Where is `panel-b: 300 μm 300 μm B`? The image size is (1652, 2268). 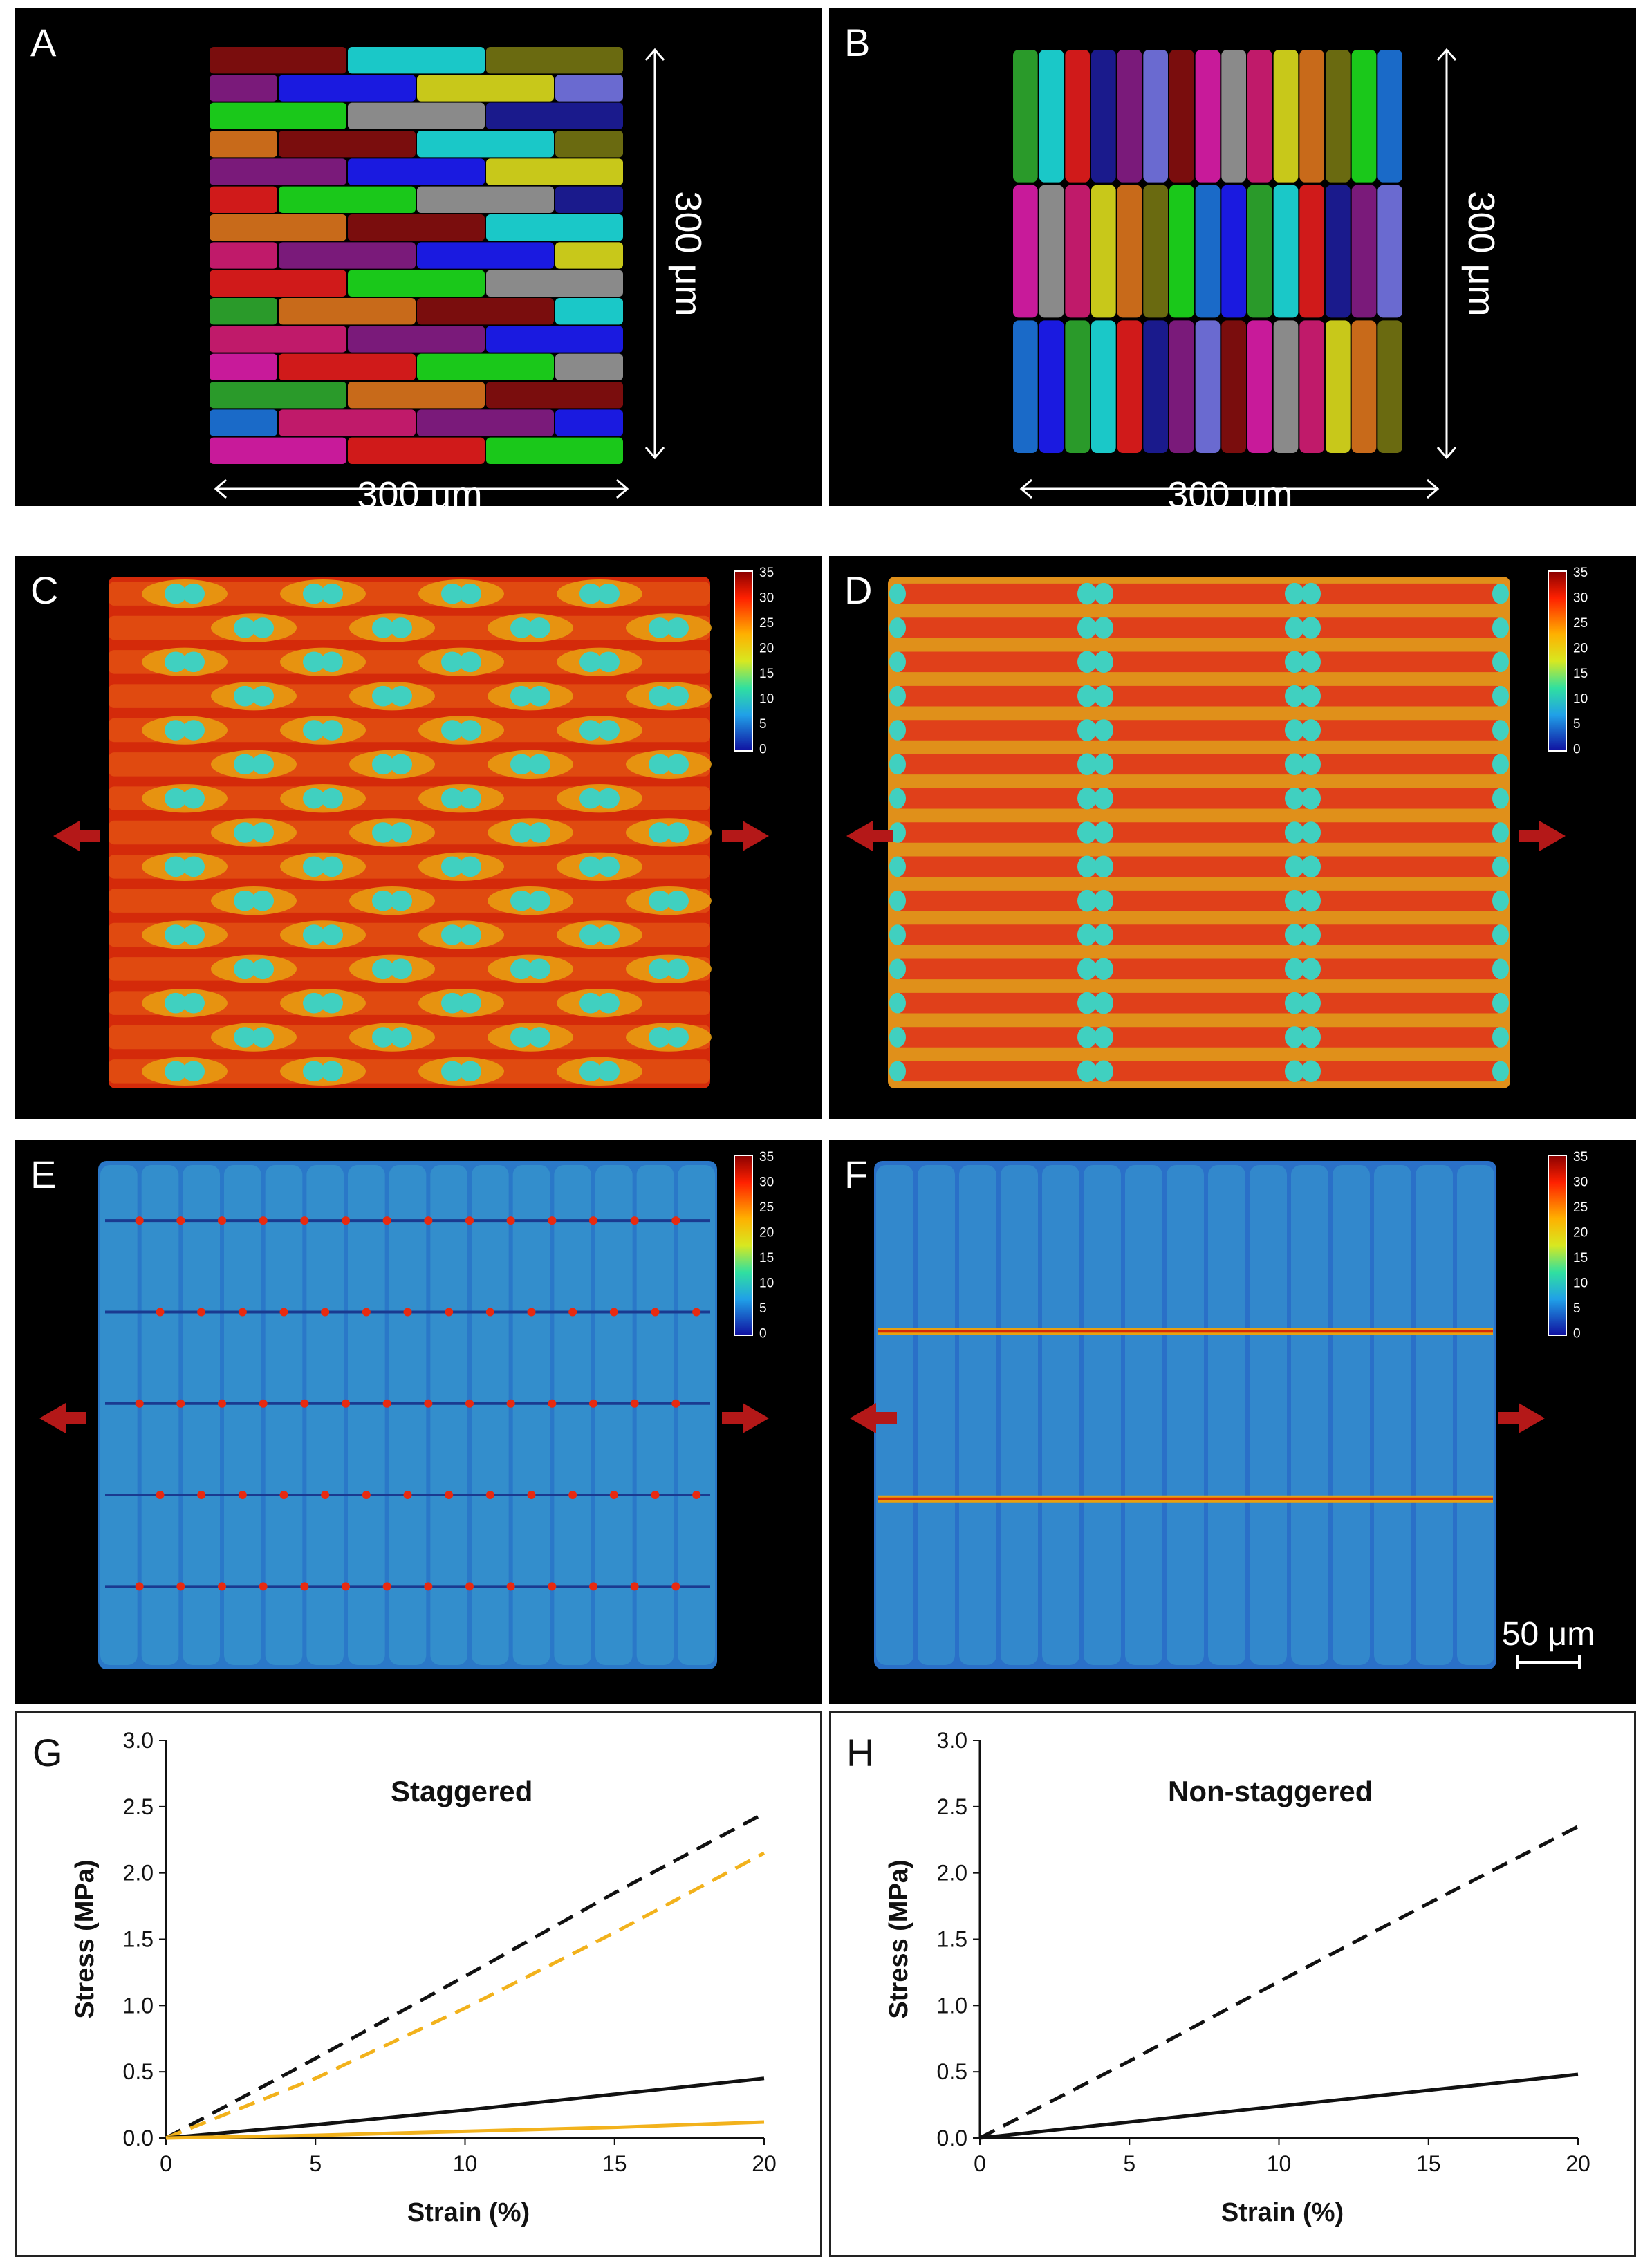
panel-b: 300 μm 300 μm B is located at coordinates (1233, 257).